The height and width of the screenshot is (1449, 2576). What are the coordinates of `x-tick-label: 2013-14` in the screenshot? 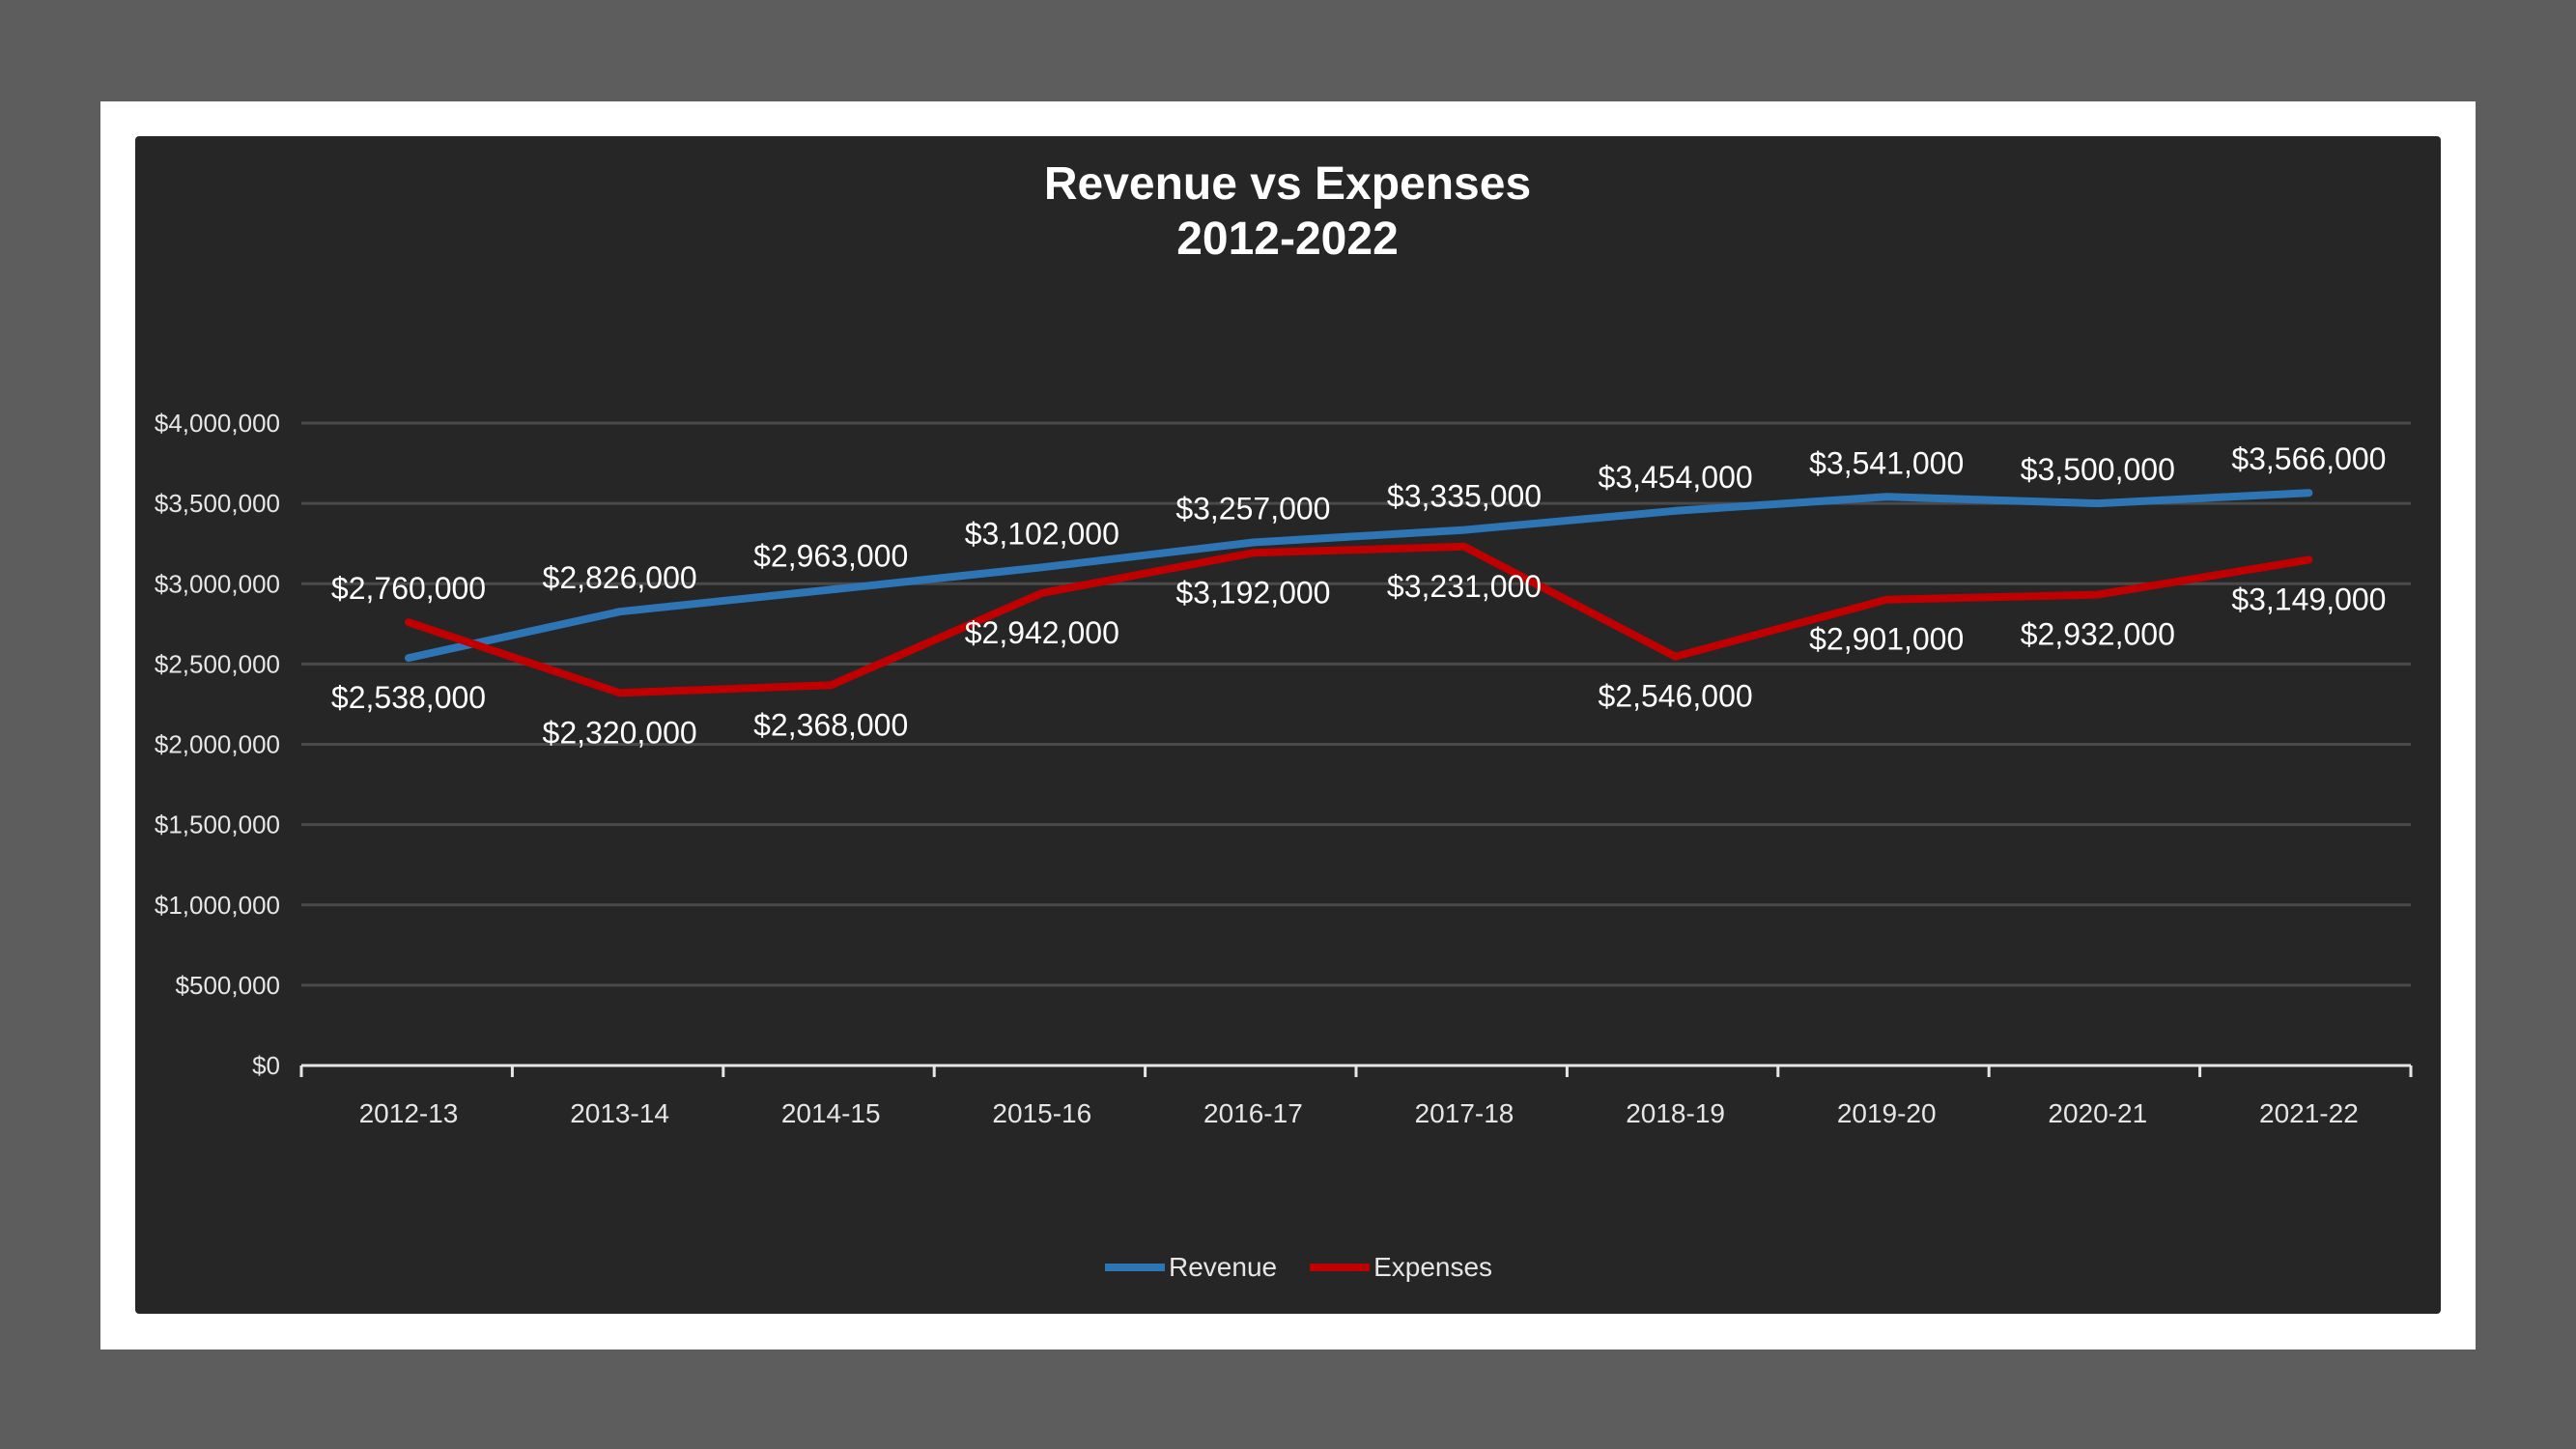 It's located at (619, 1113).